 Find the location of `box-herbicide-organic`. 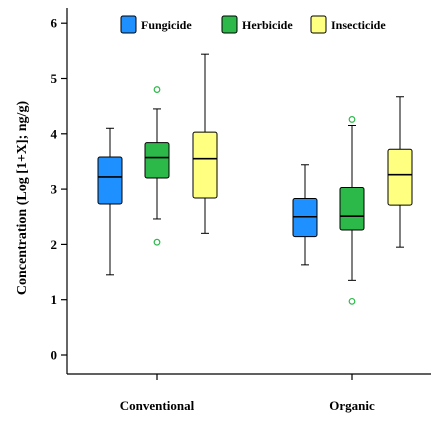

box-herbicide-organic is located at coordinates (352, 210).